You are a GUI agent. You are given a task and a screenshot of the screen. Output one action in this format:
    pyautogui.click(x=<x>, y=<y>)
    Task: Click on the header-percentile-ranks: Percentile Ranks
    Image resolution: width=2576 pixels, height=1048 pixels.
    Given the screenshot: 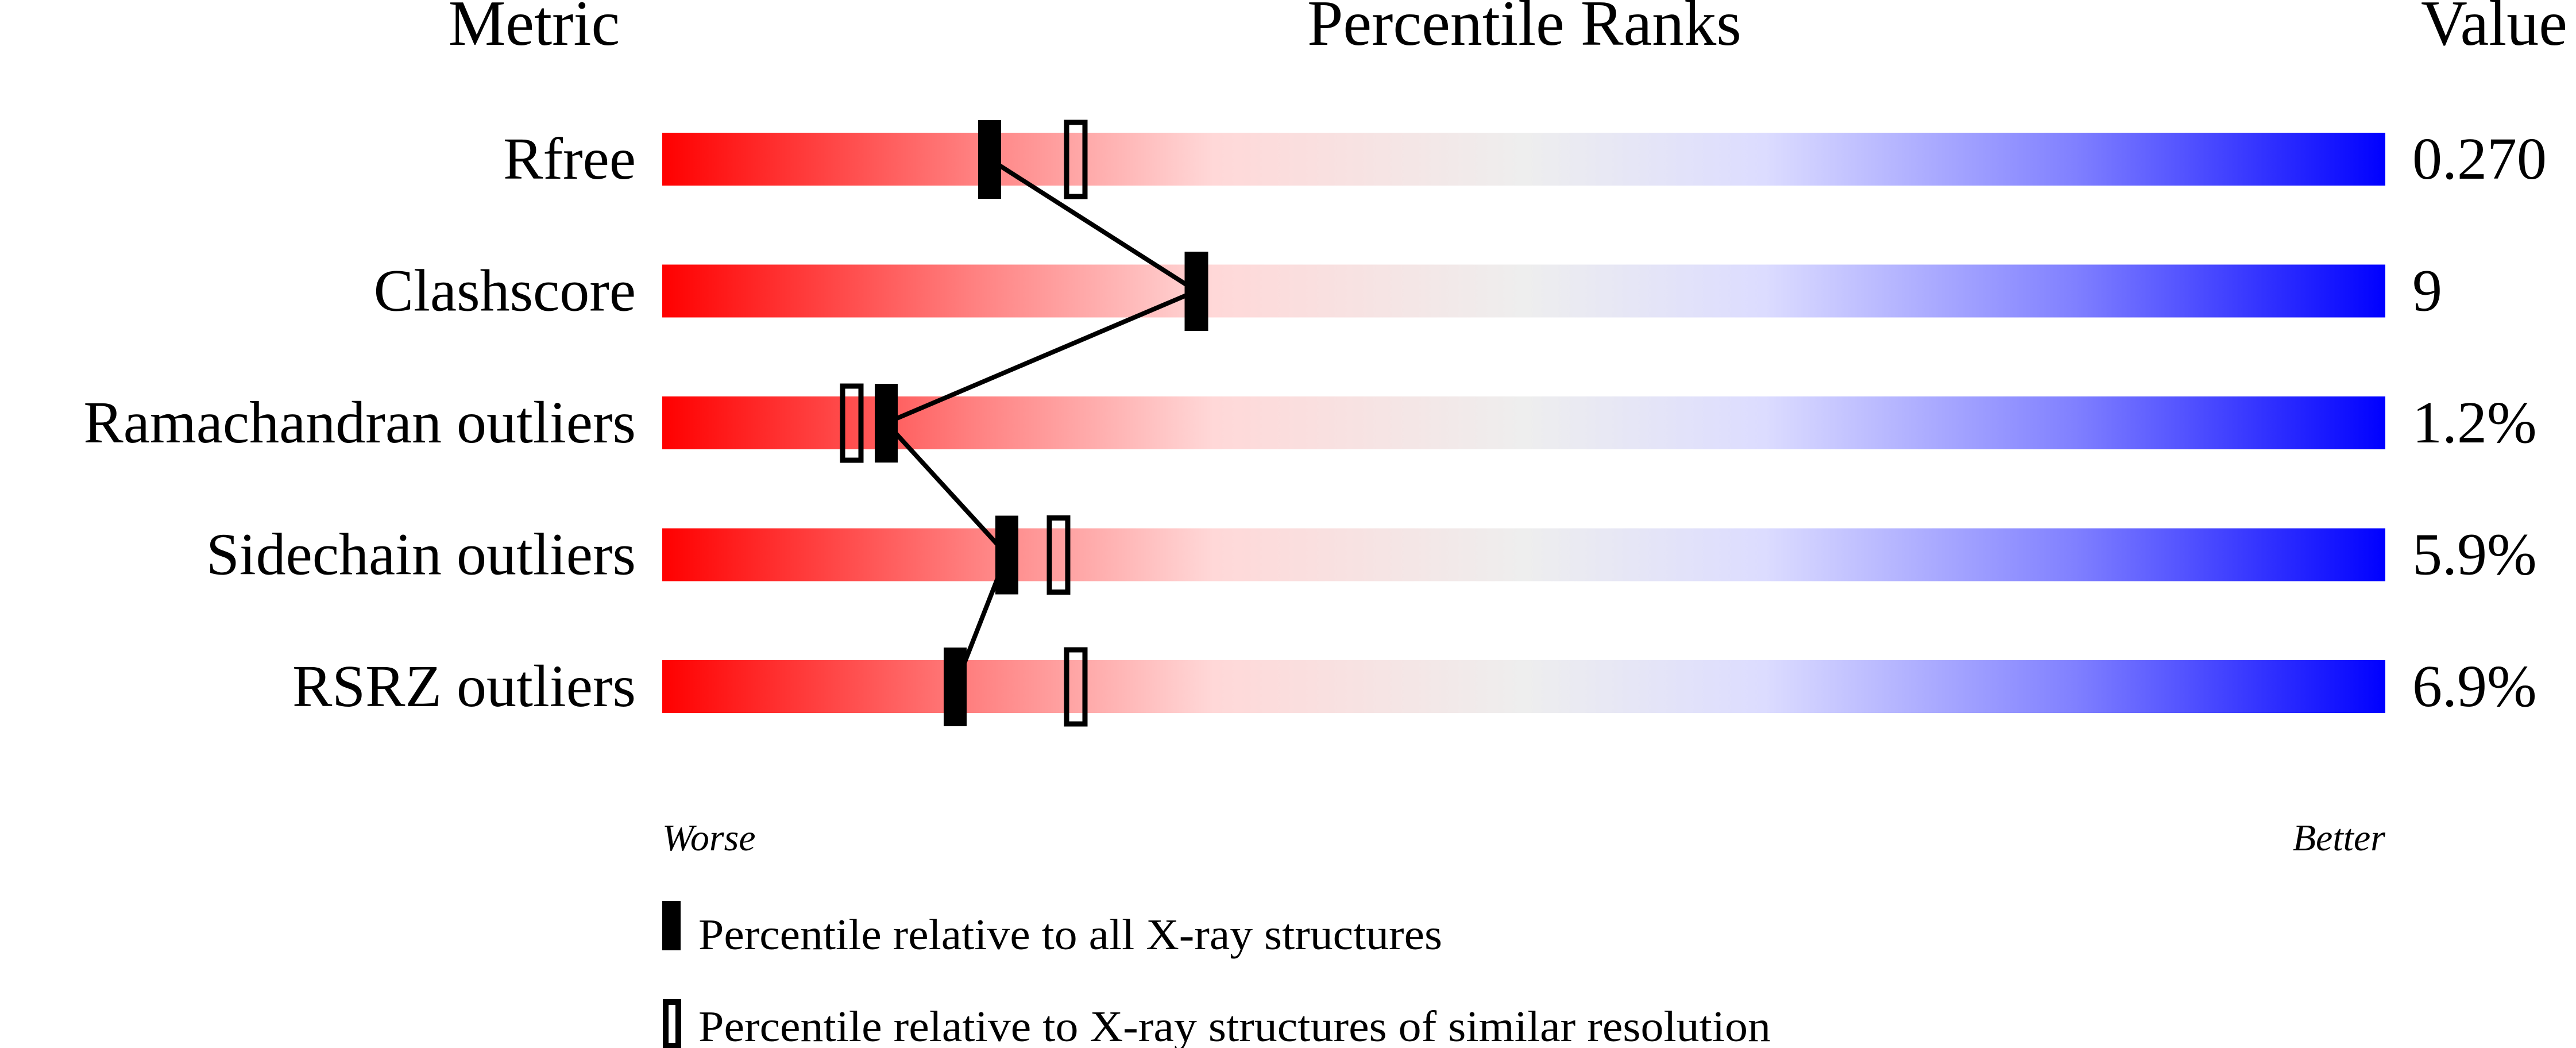 What is the action you would take?
    pyautogui.click(x=1524, y=29)
    